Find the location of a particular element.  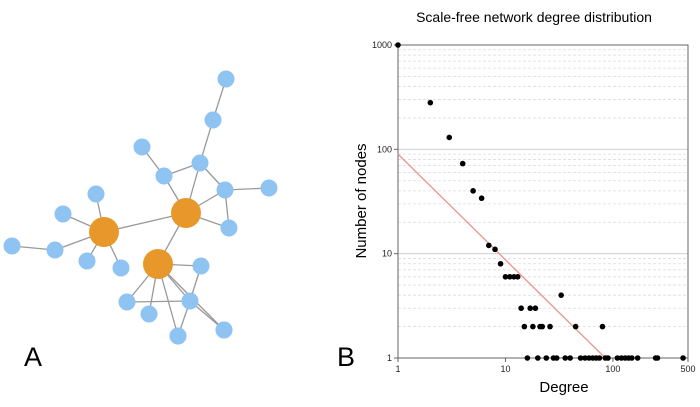

y-tick-label: 10 is located at coordinates (387, 254).